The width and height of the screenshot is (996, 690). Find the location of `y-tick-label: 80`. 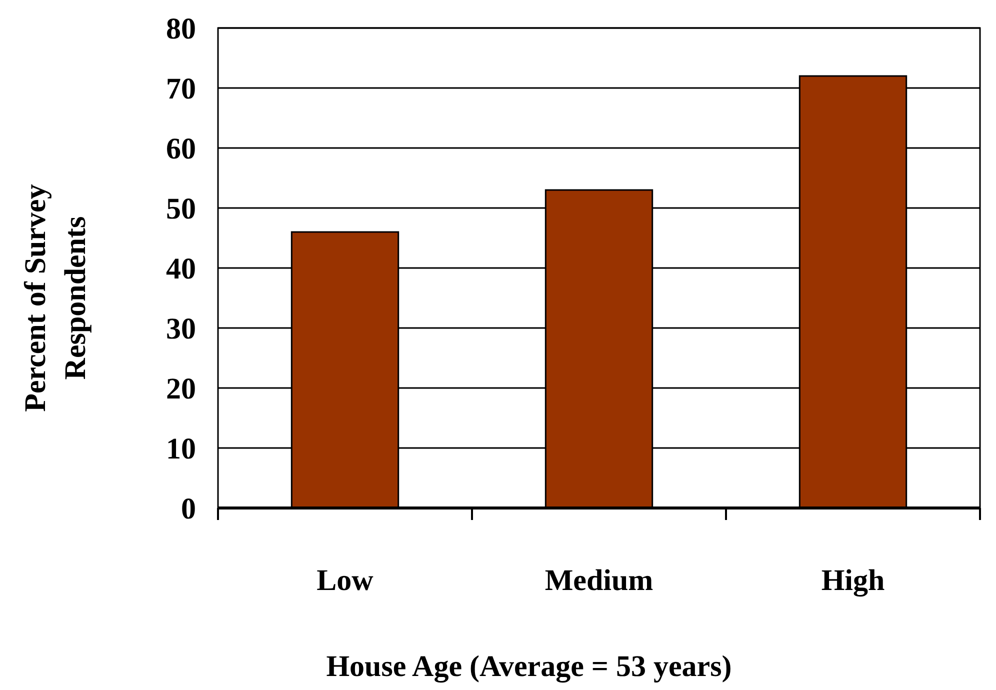

y-tick-label: 80 is located at coordinates (181, 29).